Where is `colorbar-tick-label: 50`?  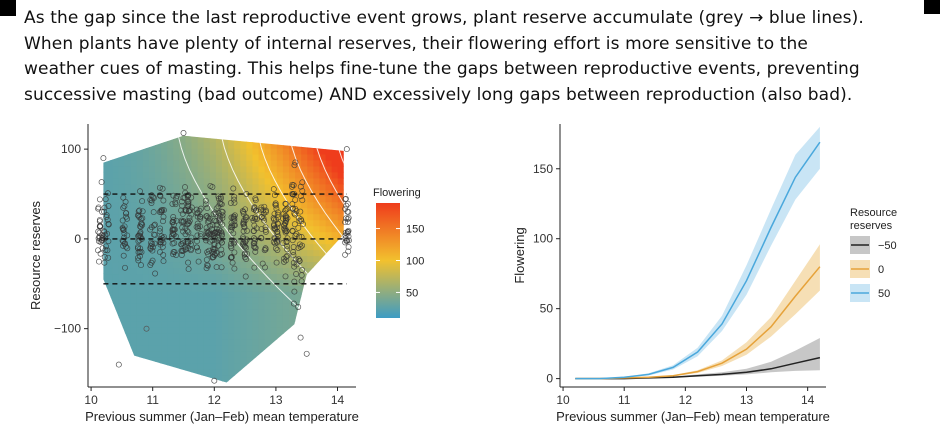
colorbar-tick-label: 50 is located at coordinates (412, 293).